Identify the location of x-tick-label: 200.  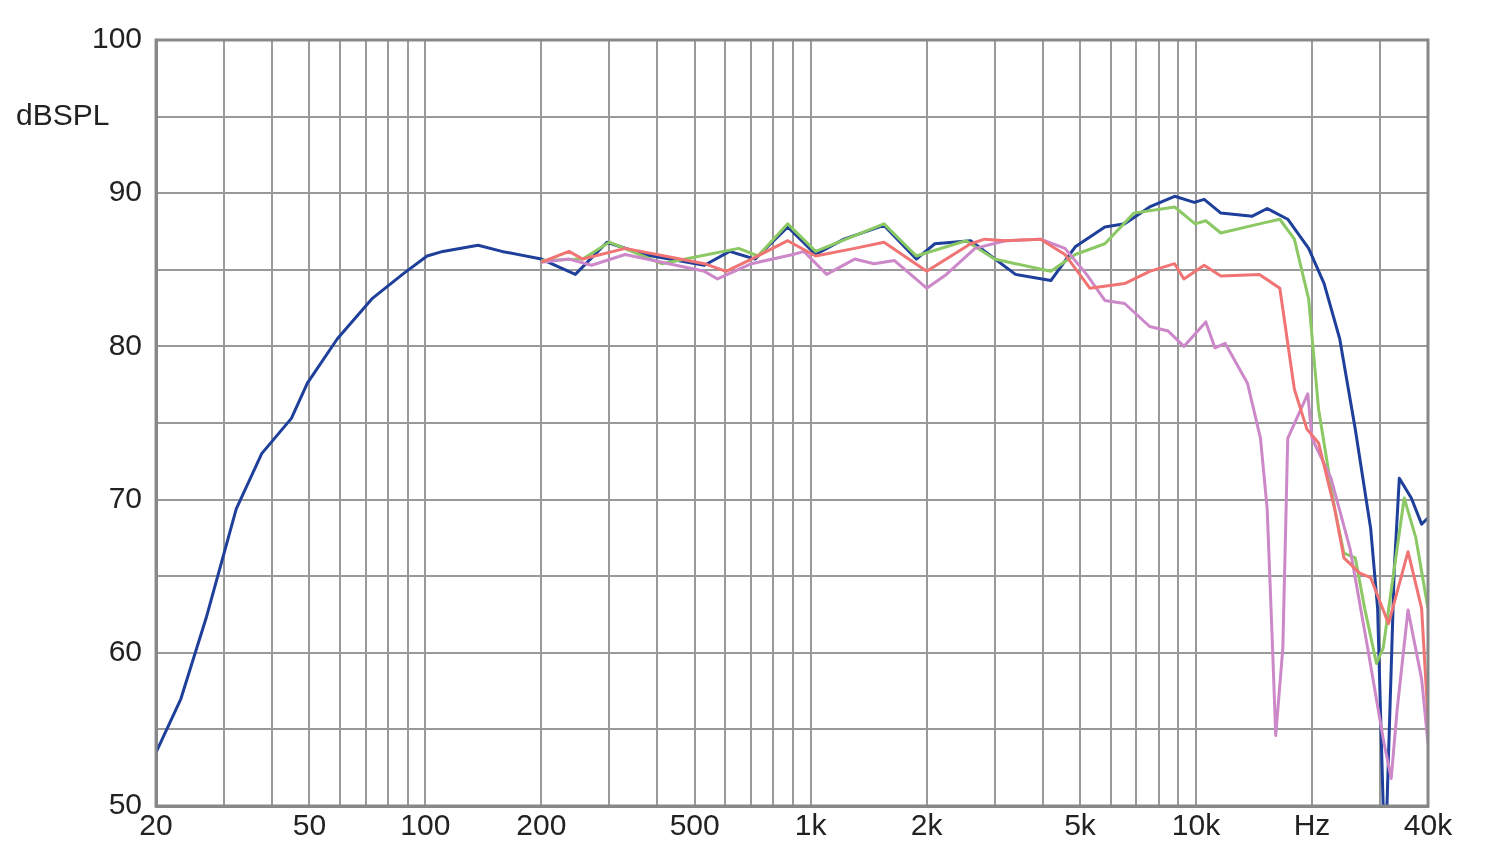
(541, 825).